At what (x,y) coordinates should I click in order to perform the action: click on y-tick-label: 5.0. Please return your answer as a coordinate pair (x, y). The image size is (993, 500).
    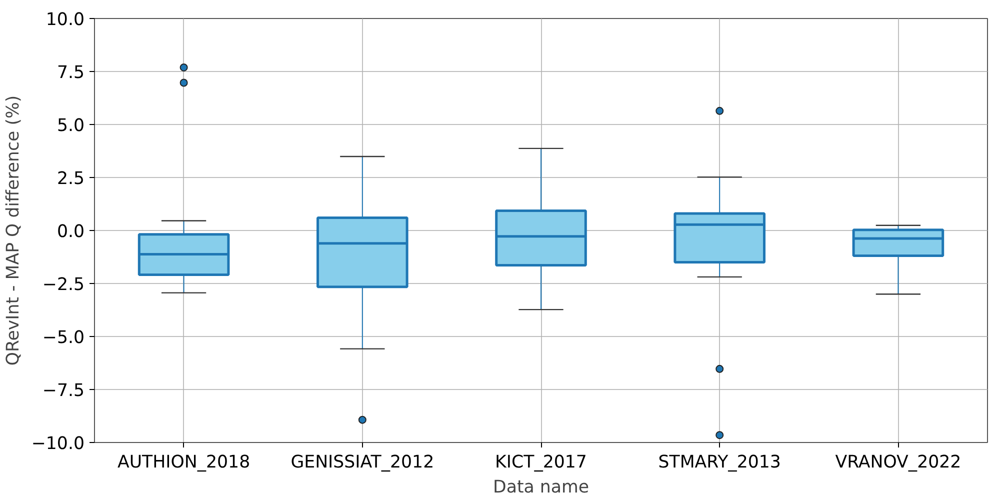
    Looking at the image, I should click on (70, 126).